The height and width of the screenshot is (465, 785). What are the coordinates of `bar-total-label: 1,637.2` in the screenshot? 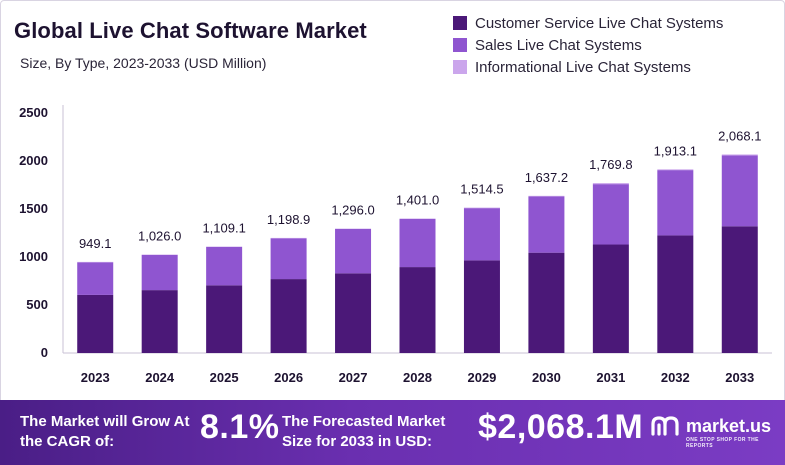 It's located at (546, 177).